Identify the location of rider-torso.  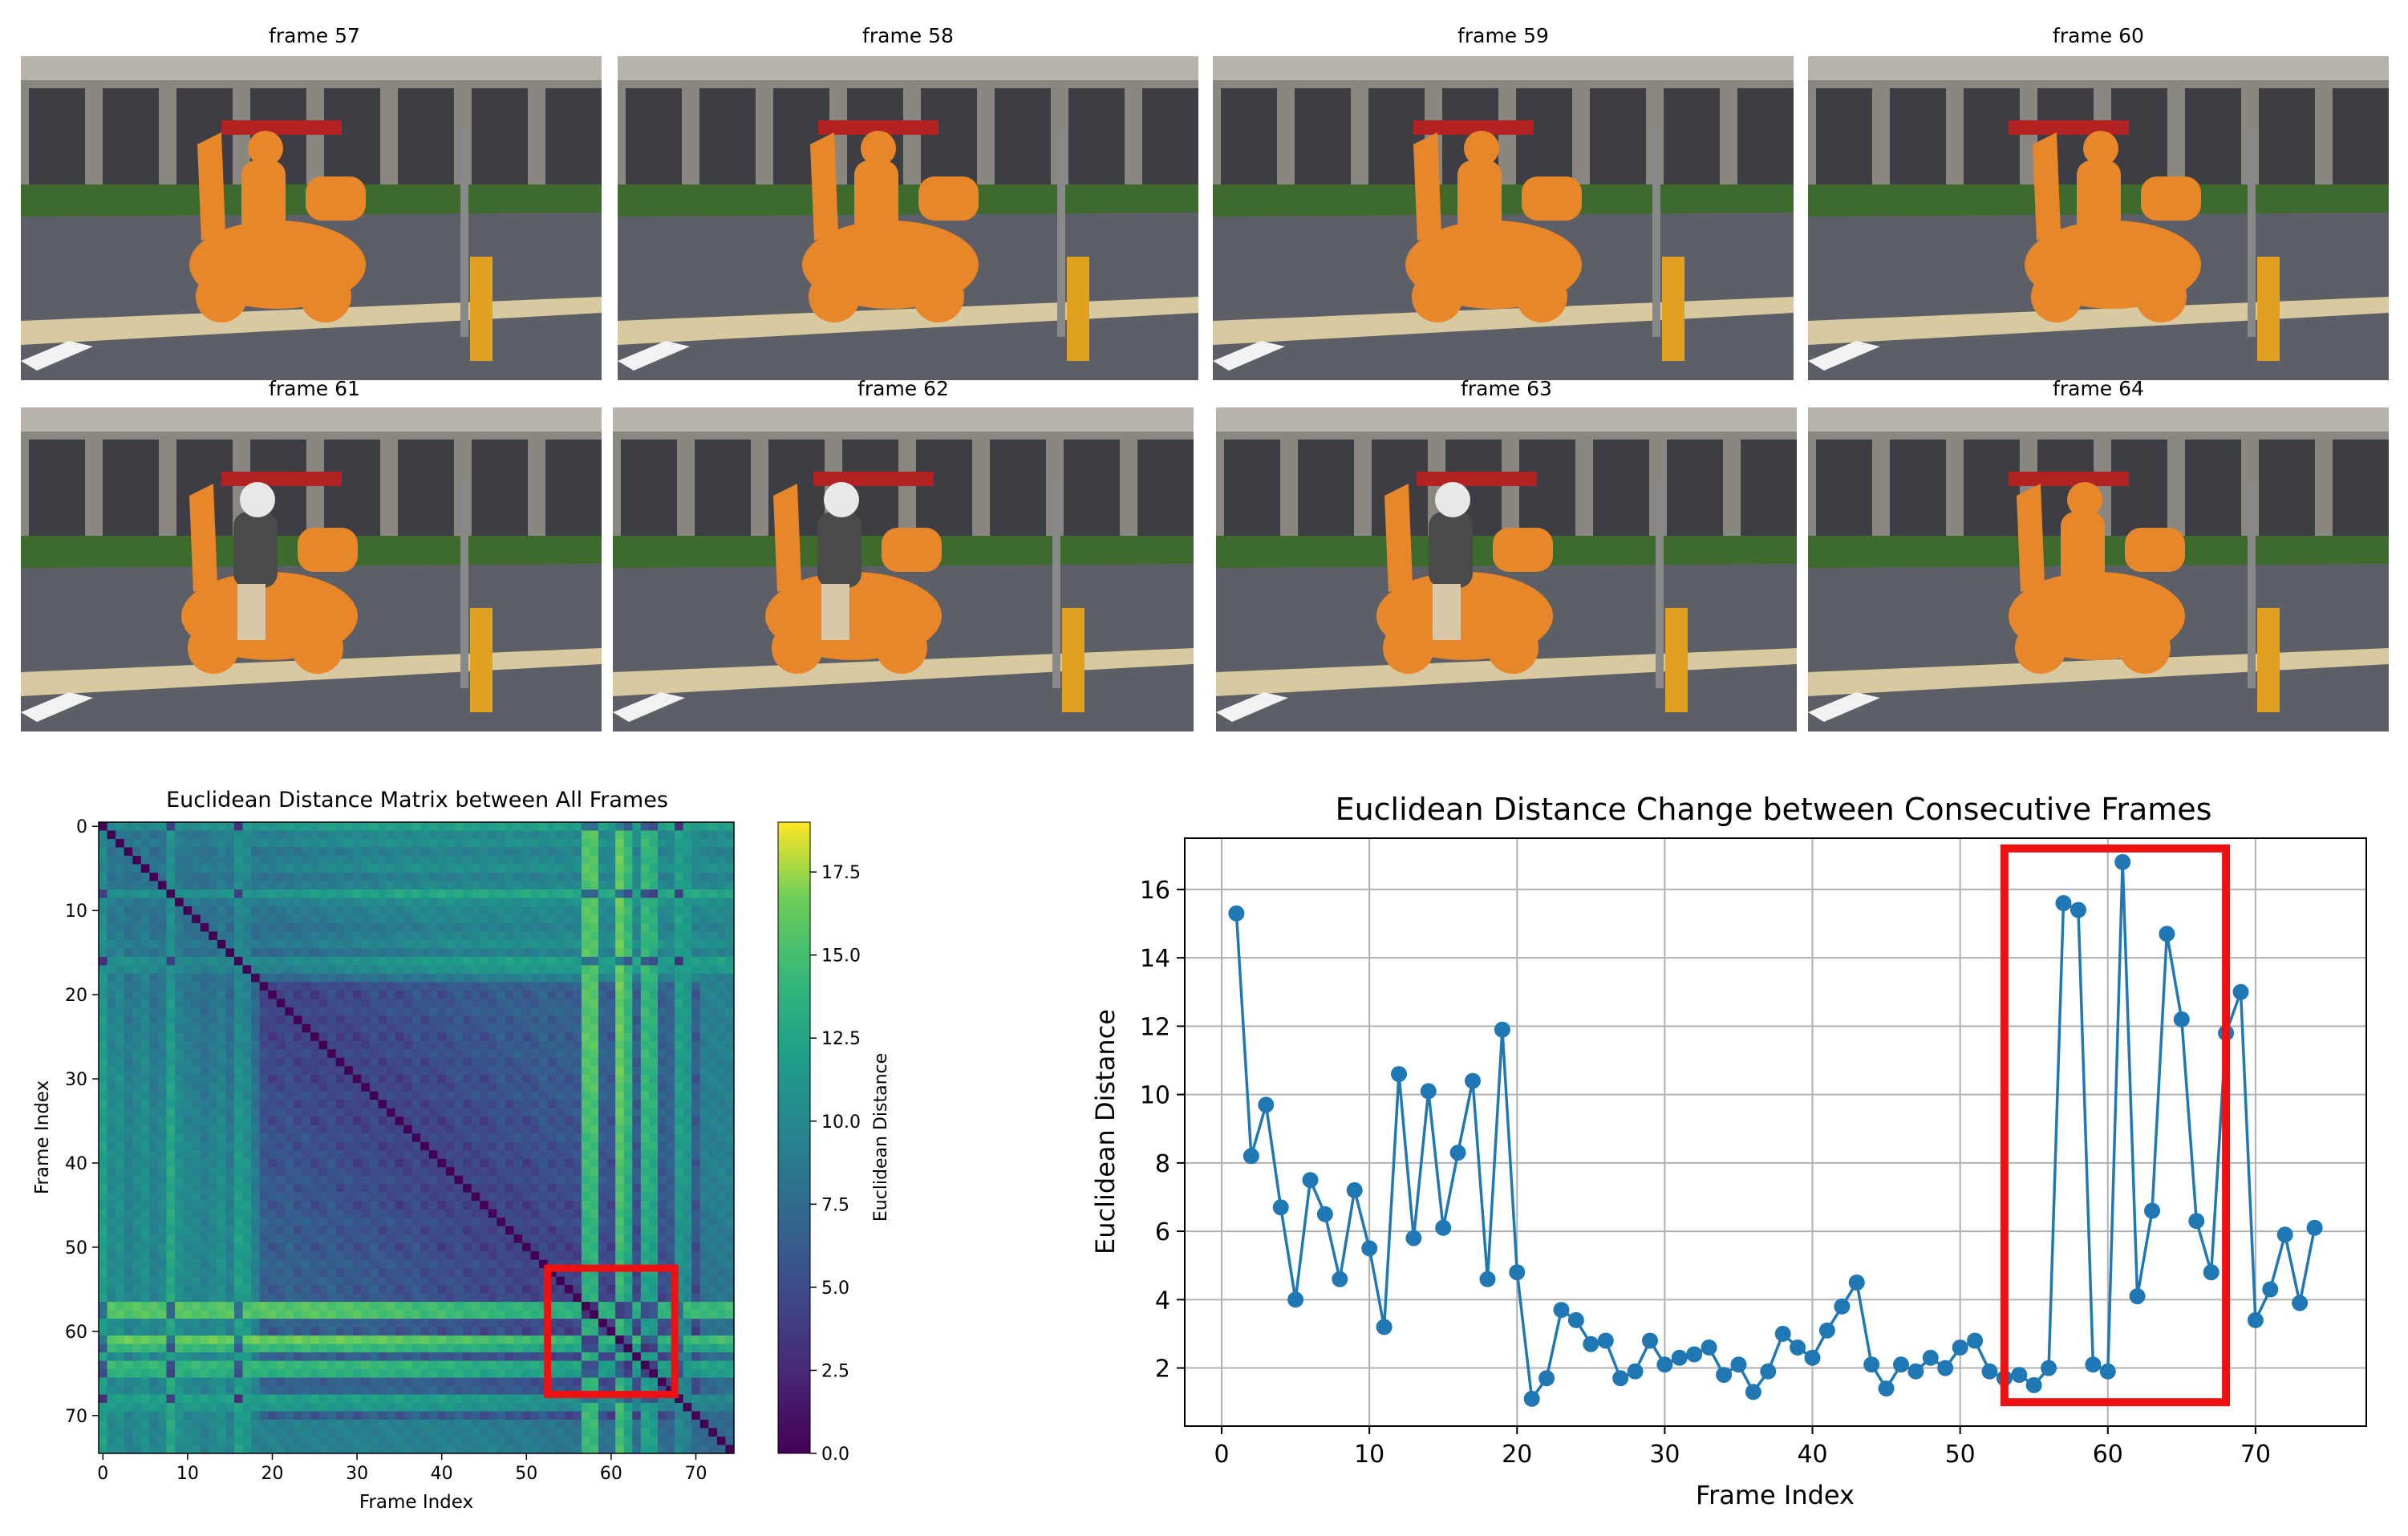
(263, 199).